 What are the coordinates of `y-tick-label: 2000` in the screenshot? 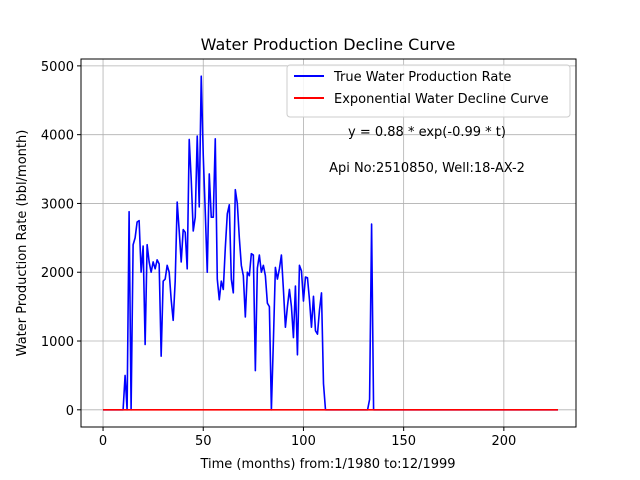 It's located at (57, 273).